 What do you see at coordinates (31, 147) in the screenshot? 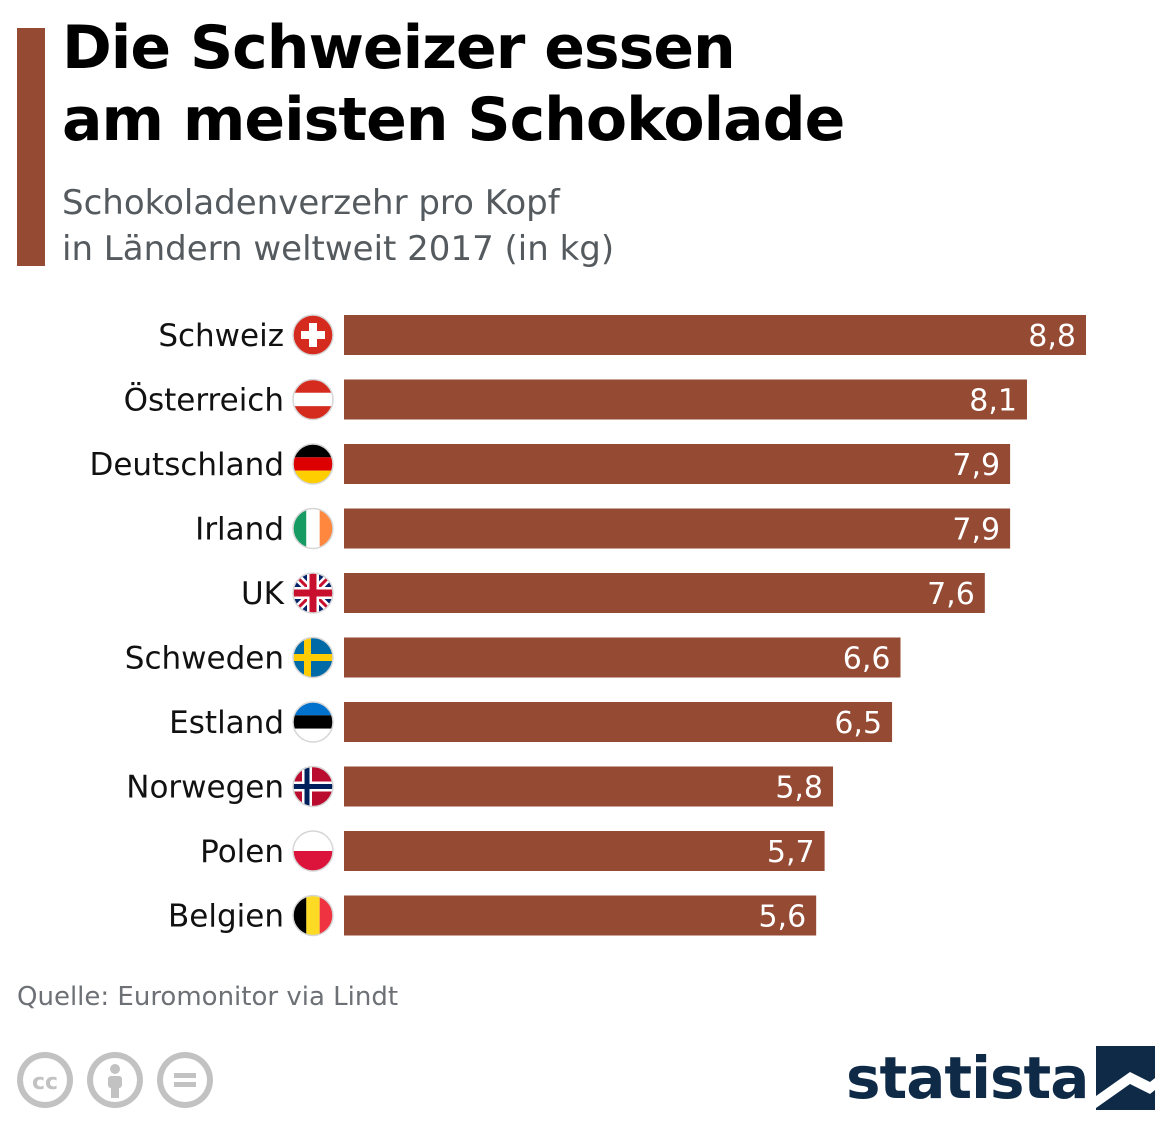
I see `title-accent-bar` at bounding box center [31, 147].